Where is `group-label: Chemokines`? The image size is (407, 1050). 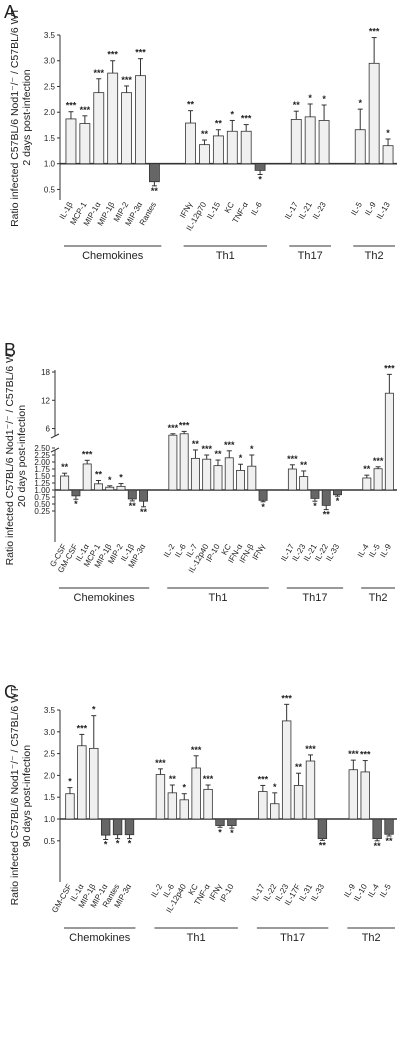
group-label: Chemokines is located at coordinates (113, 256).